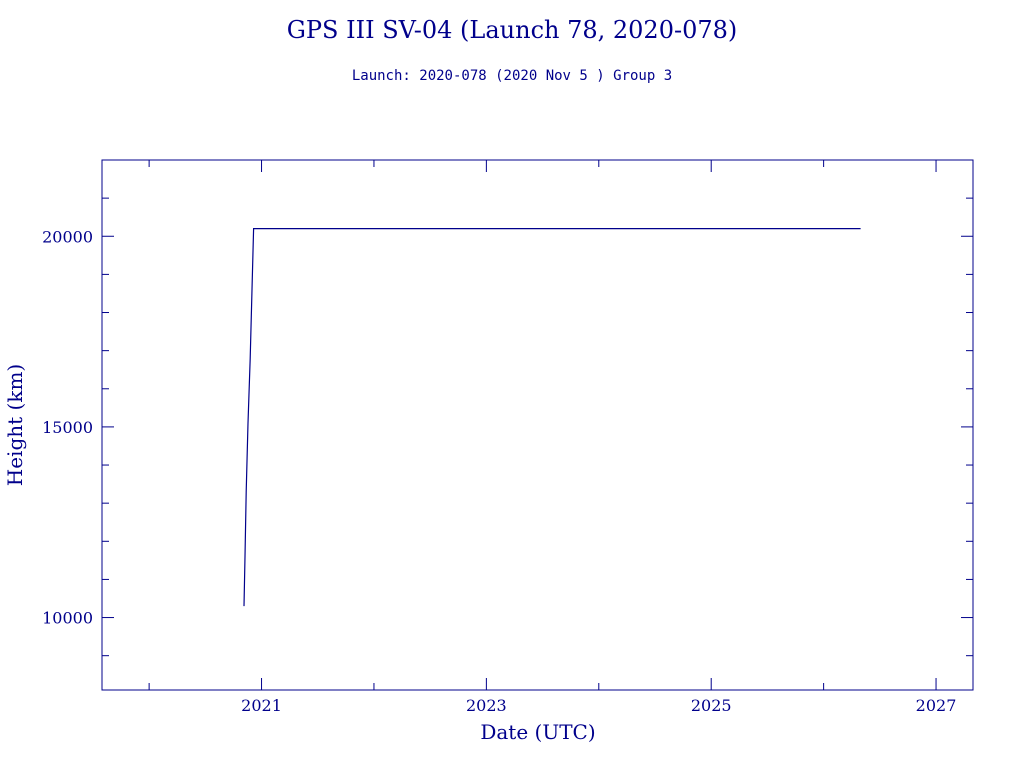 The height and width of the screenshot is (768, 1024). What do you see at coordinates (711, 705) in the screenshot?
I see `x-tick-label: 2025` at bounding box center [711, 705].